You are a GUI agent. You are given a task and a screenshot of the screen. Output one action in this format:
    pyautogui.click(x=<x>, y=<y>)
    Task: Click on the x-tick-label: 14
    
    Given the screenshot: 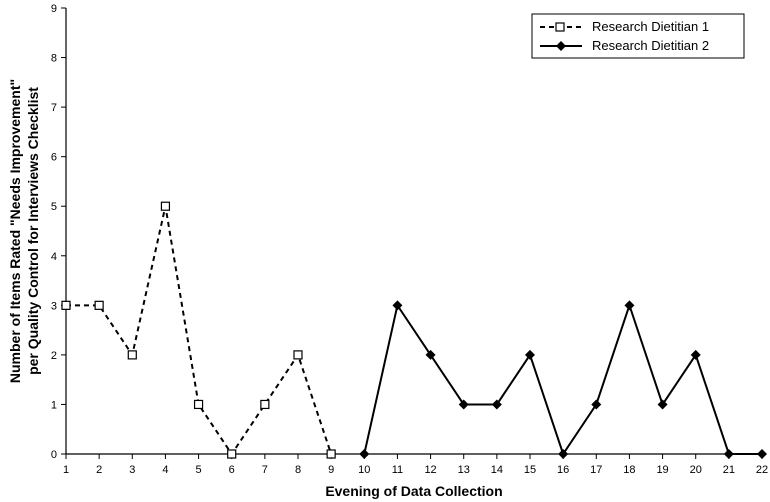 What is the action you would take?
    pyautogui.click(x=497, y=470)
    